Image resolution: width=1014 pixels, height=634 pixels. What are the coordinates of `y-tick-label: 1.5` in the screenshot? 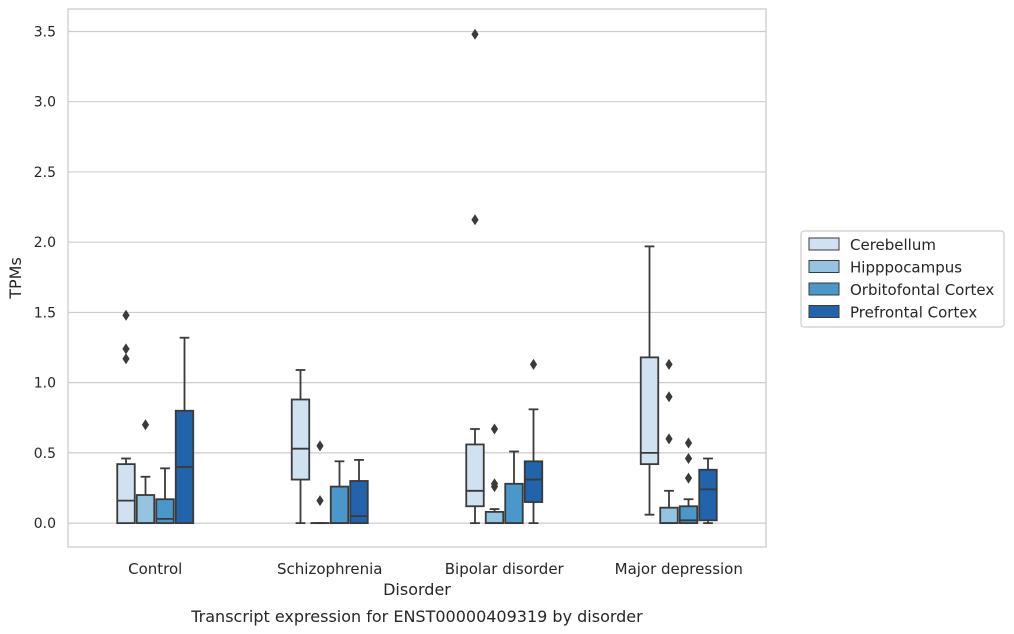 It's located at (45, 313).